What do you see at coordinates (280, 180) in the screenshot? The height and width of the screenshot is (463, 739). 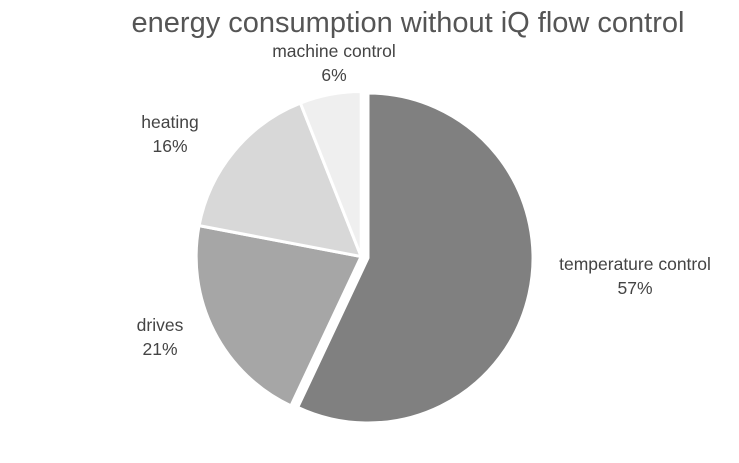 I see `pie-slice-heating` at bounding box center [280, 180].